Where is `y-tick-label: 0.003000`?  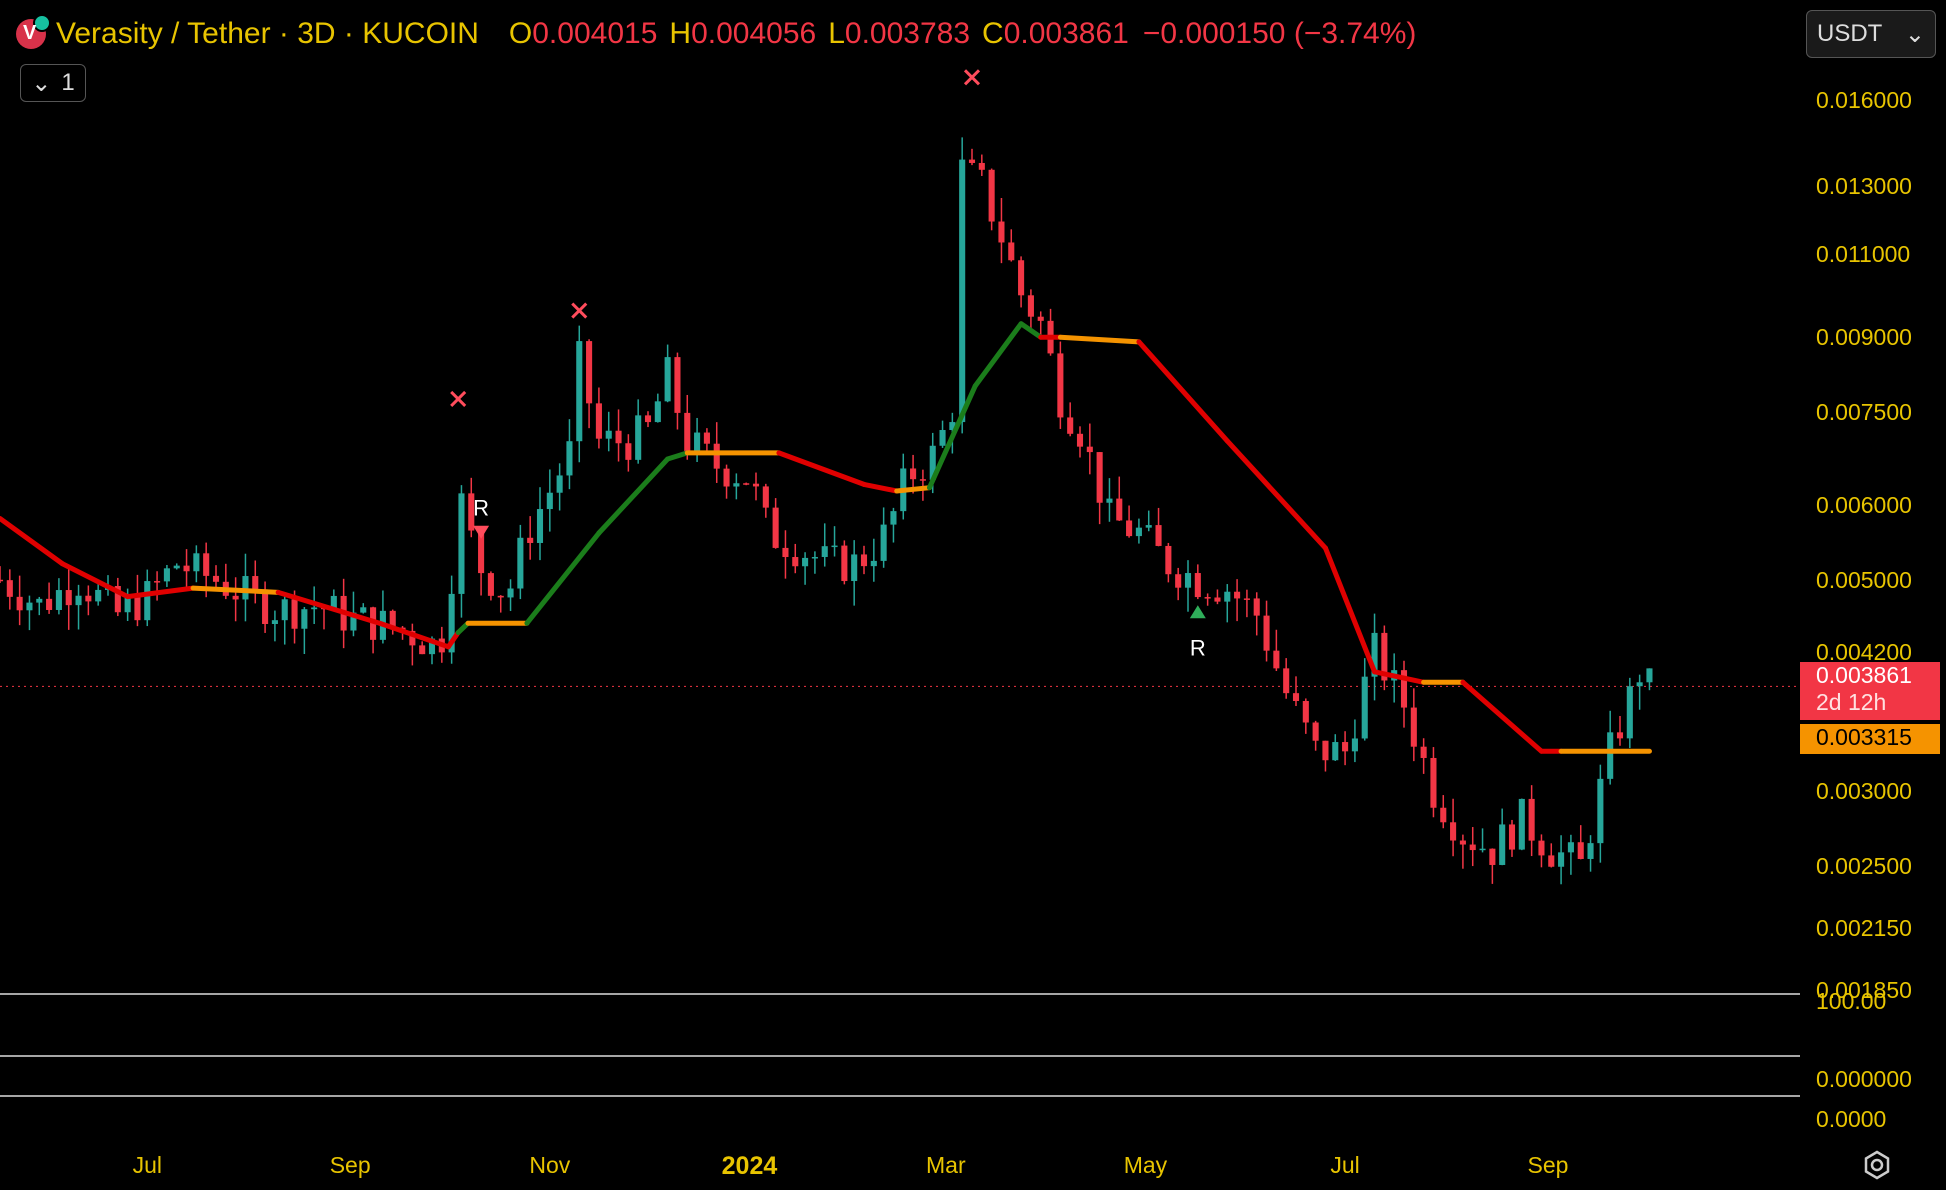 y-tick-label: 0.003000 is located at coordinates (1864, 790).